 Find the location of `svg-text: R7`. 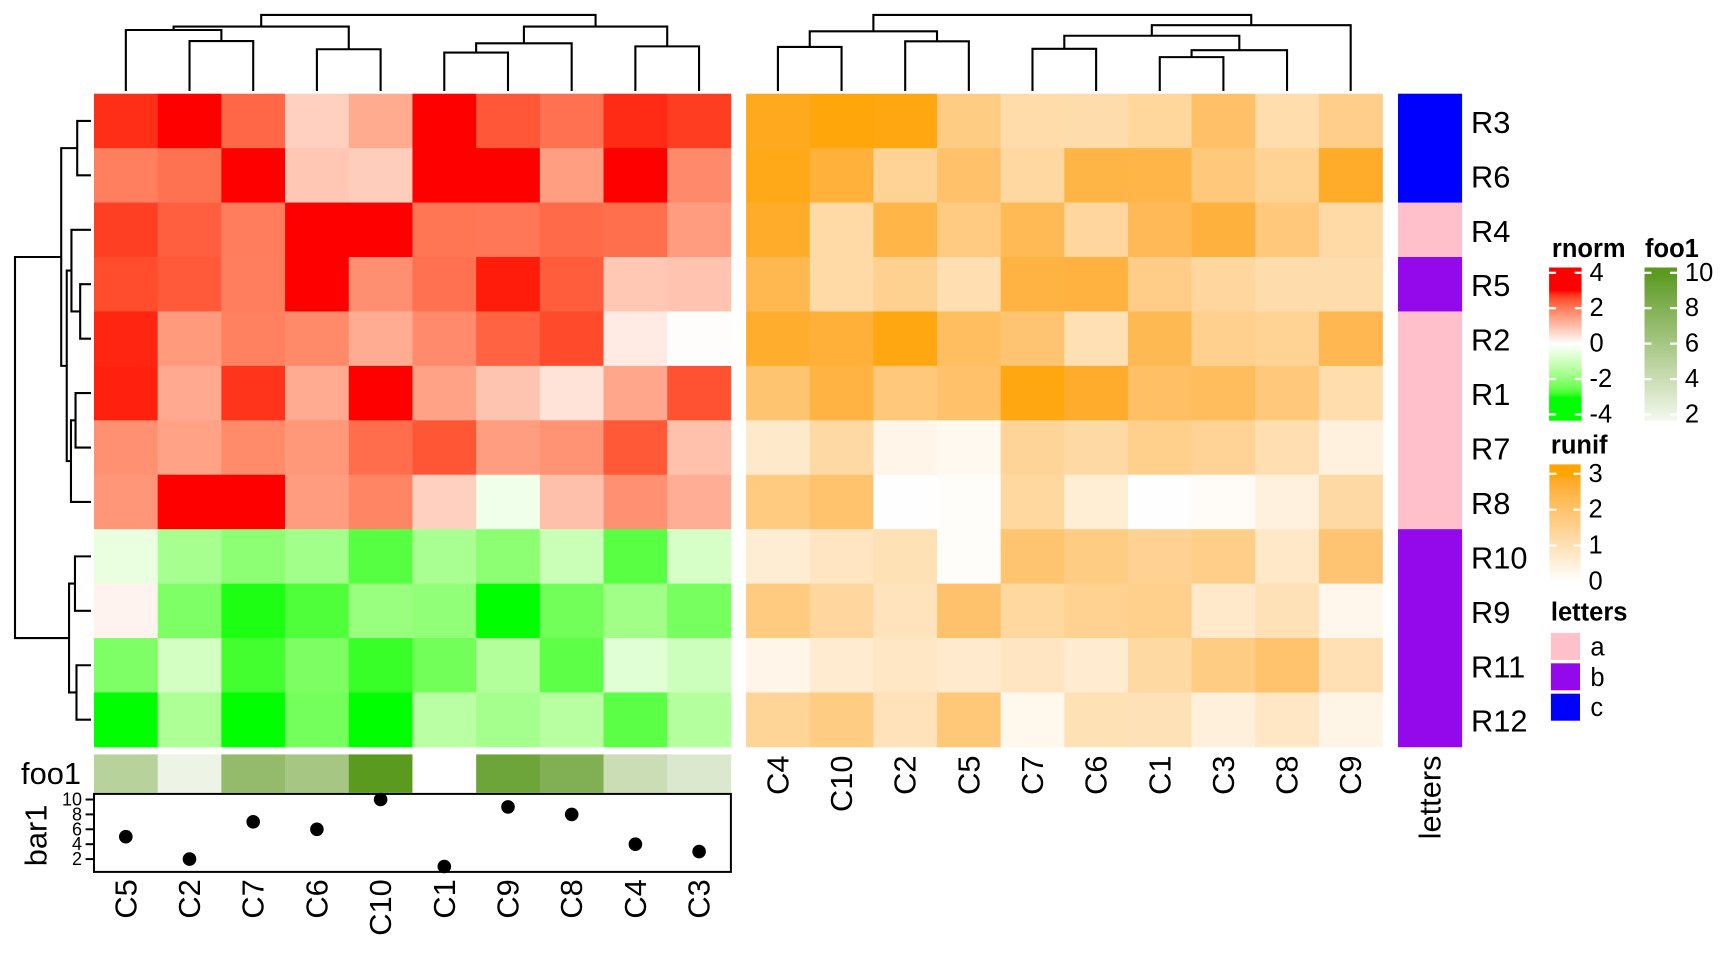

svg-text: R7 is located at coordinates (1490, 449).